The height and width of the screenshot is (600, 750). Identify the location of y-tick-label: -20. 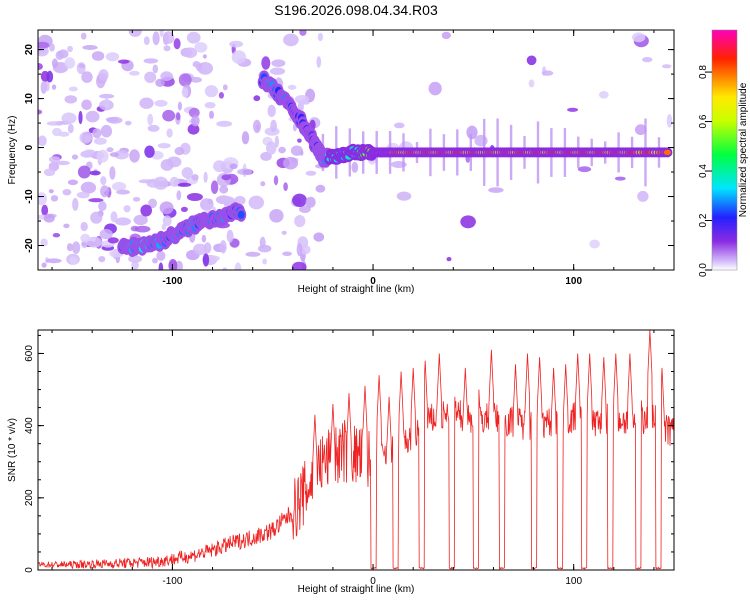
(29, 245).